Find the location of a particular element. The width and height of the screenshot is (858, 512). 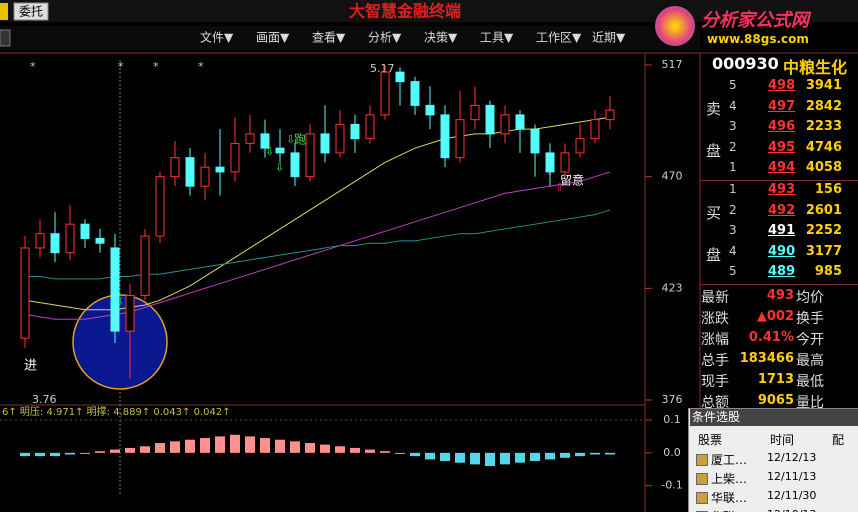

picker-title: 条件选股 is located at coordinates (774, 417).